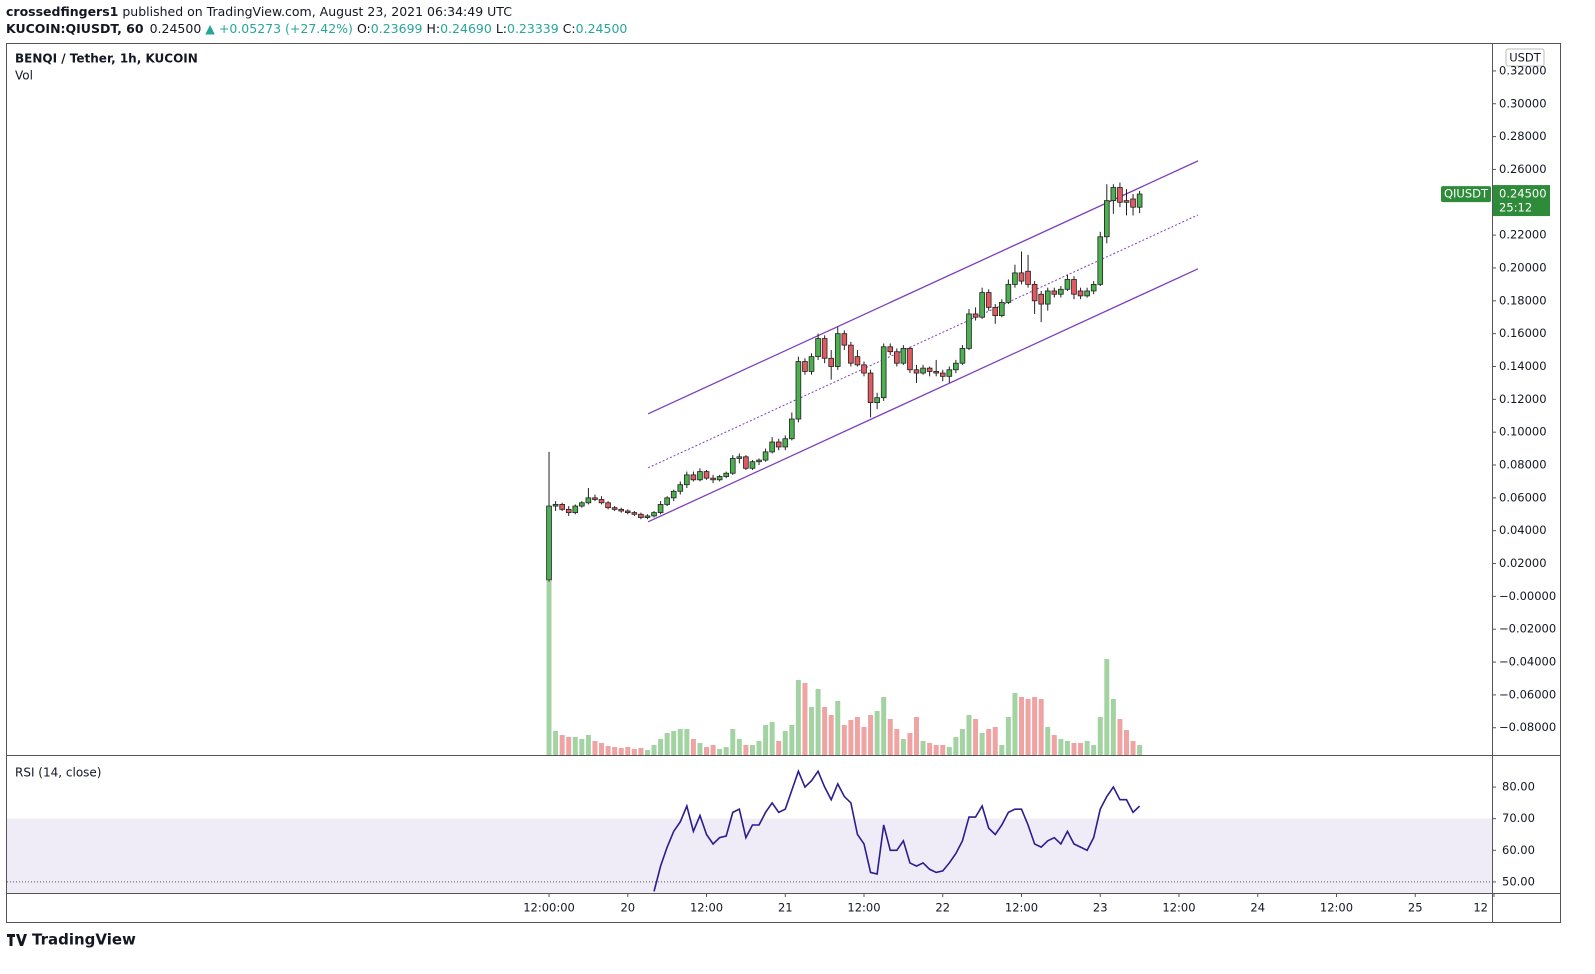 This screenshot has height=974, width=1595. What do you see at coordinates (1523, 399) in the screenshot?
I see `y-tick-label: 0.12000` at bounding box center [1523, 399].